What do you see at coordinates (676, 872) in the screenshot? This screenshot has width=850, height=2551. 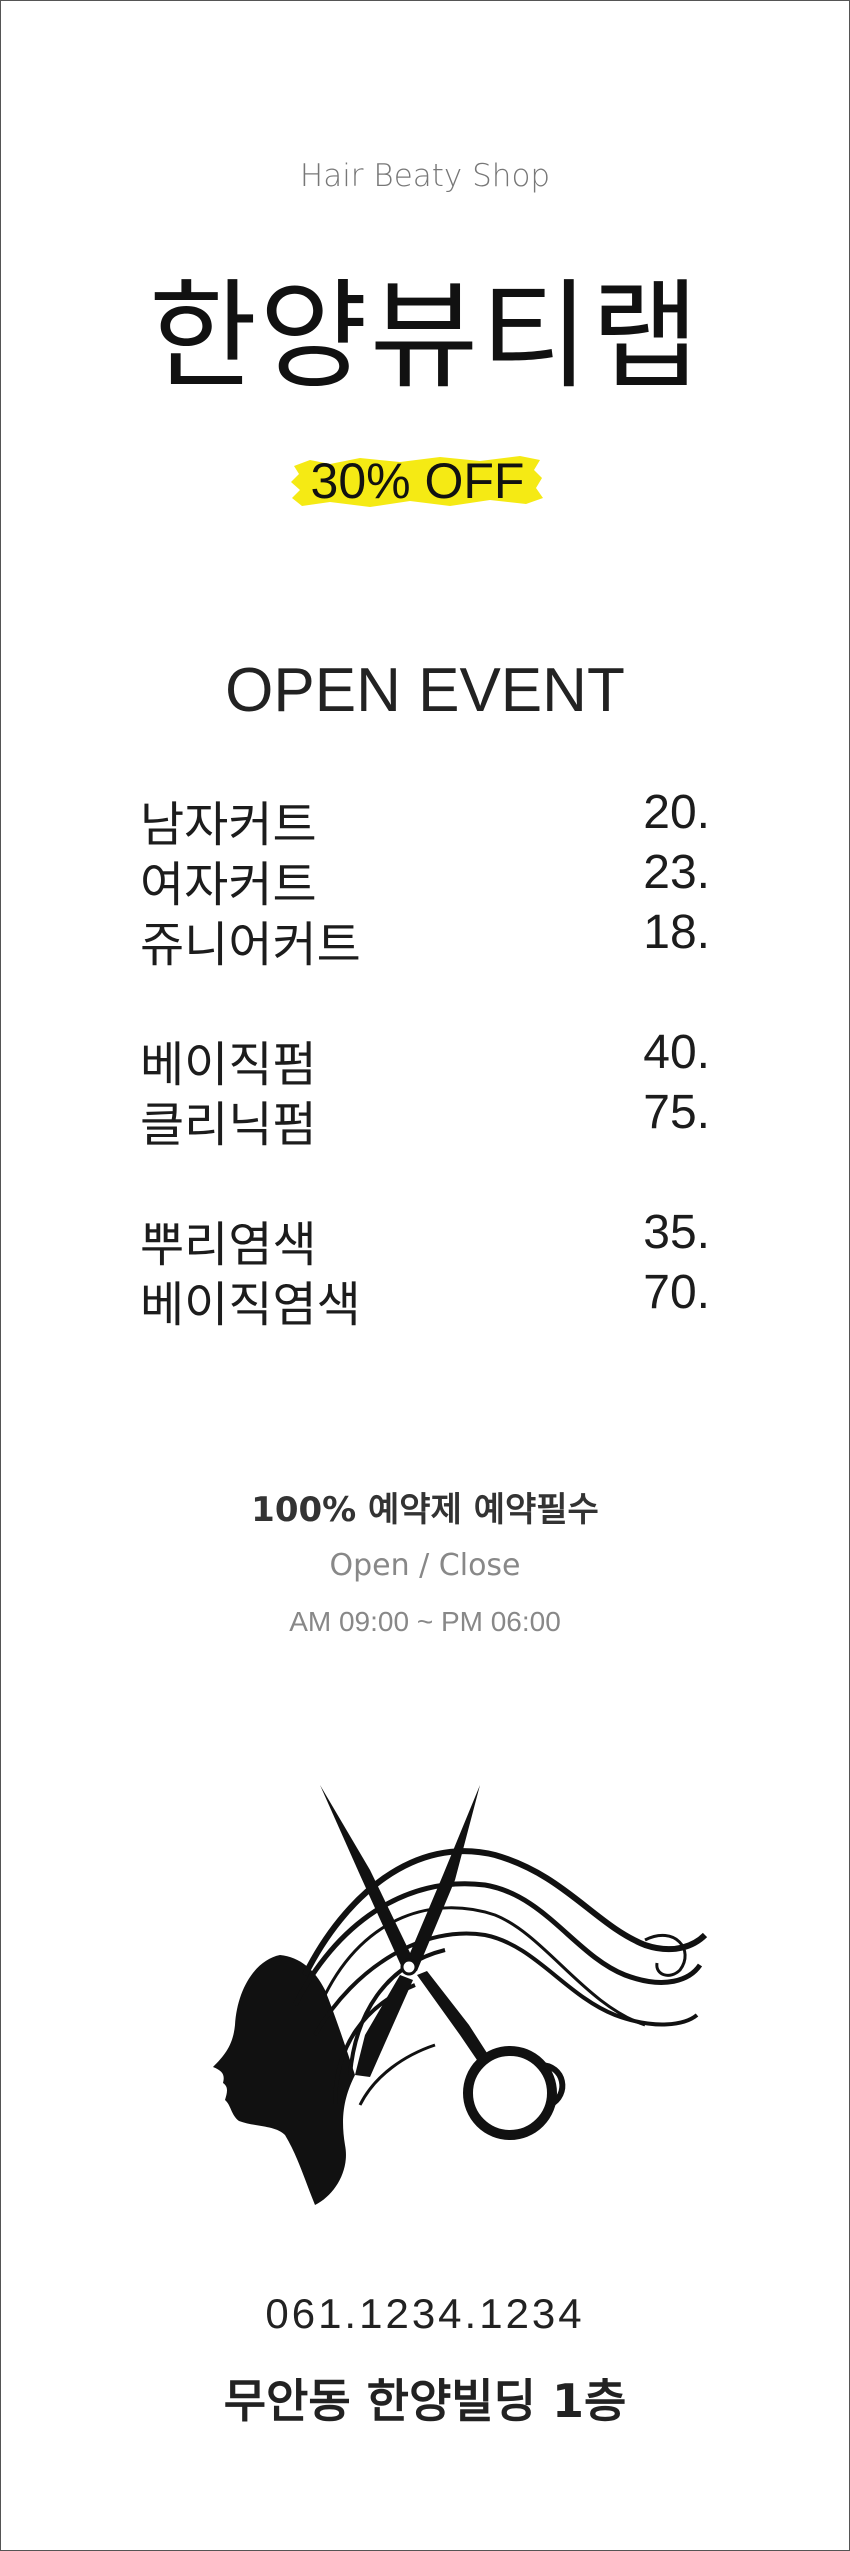 I see `menu-item-price: 23.` at bounding box center [676, 872].